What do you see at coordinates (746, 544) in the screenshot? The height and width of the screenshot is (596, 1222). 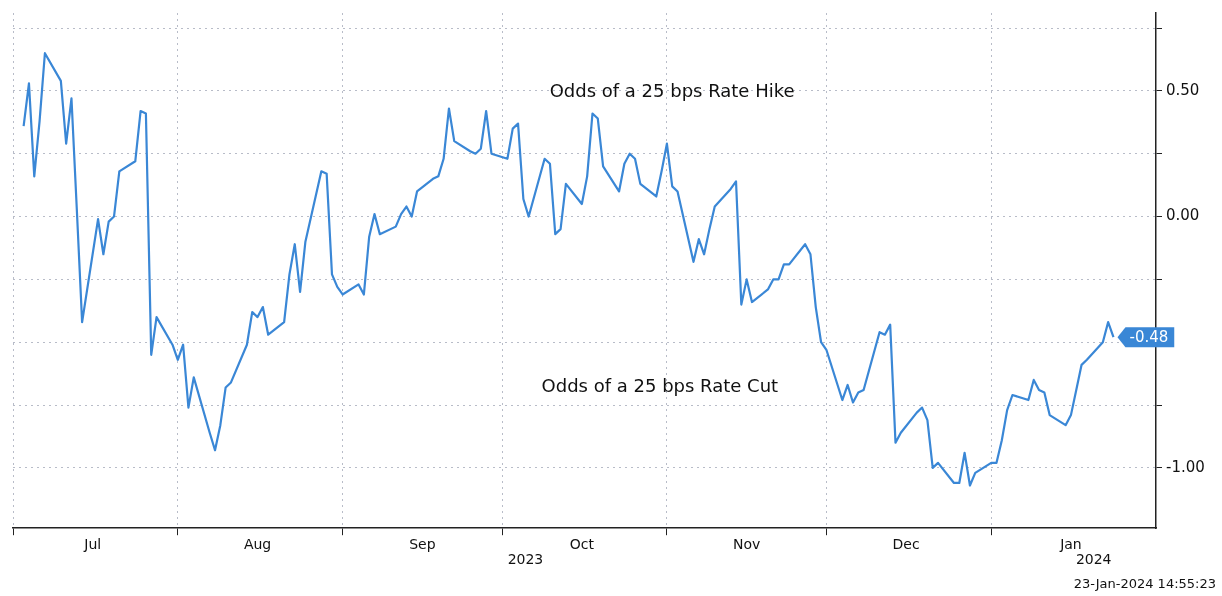 I see `x-tick-label: Nov` at bounding box center [746, 544].